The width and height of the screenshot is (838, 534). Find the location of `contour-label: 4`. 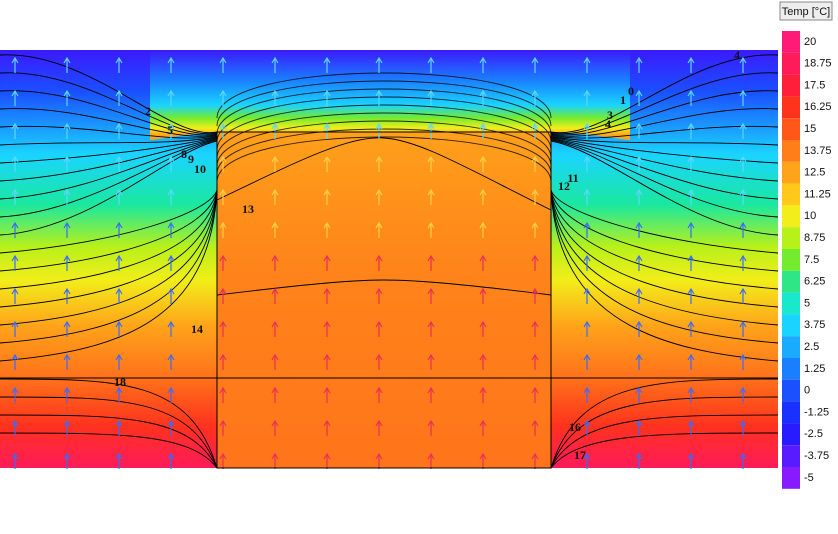

contour-label: 4 is located at coordinates (608, 124).